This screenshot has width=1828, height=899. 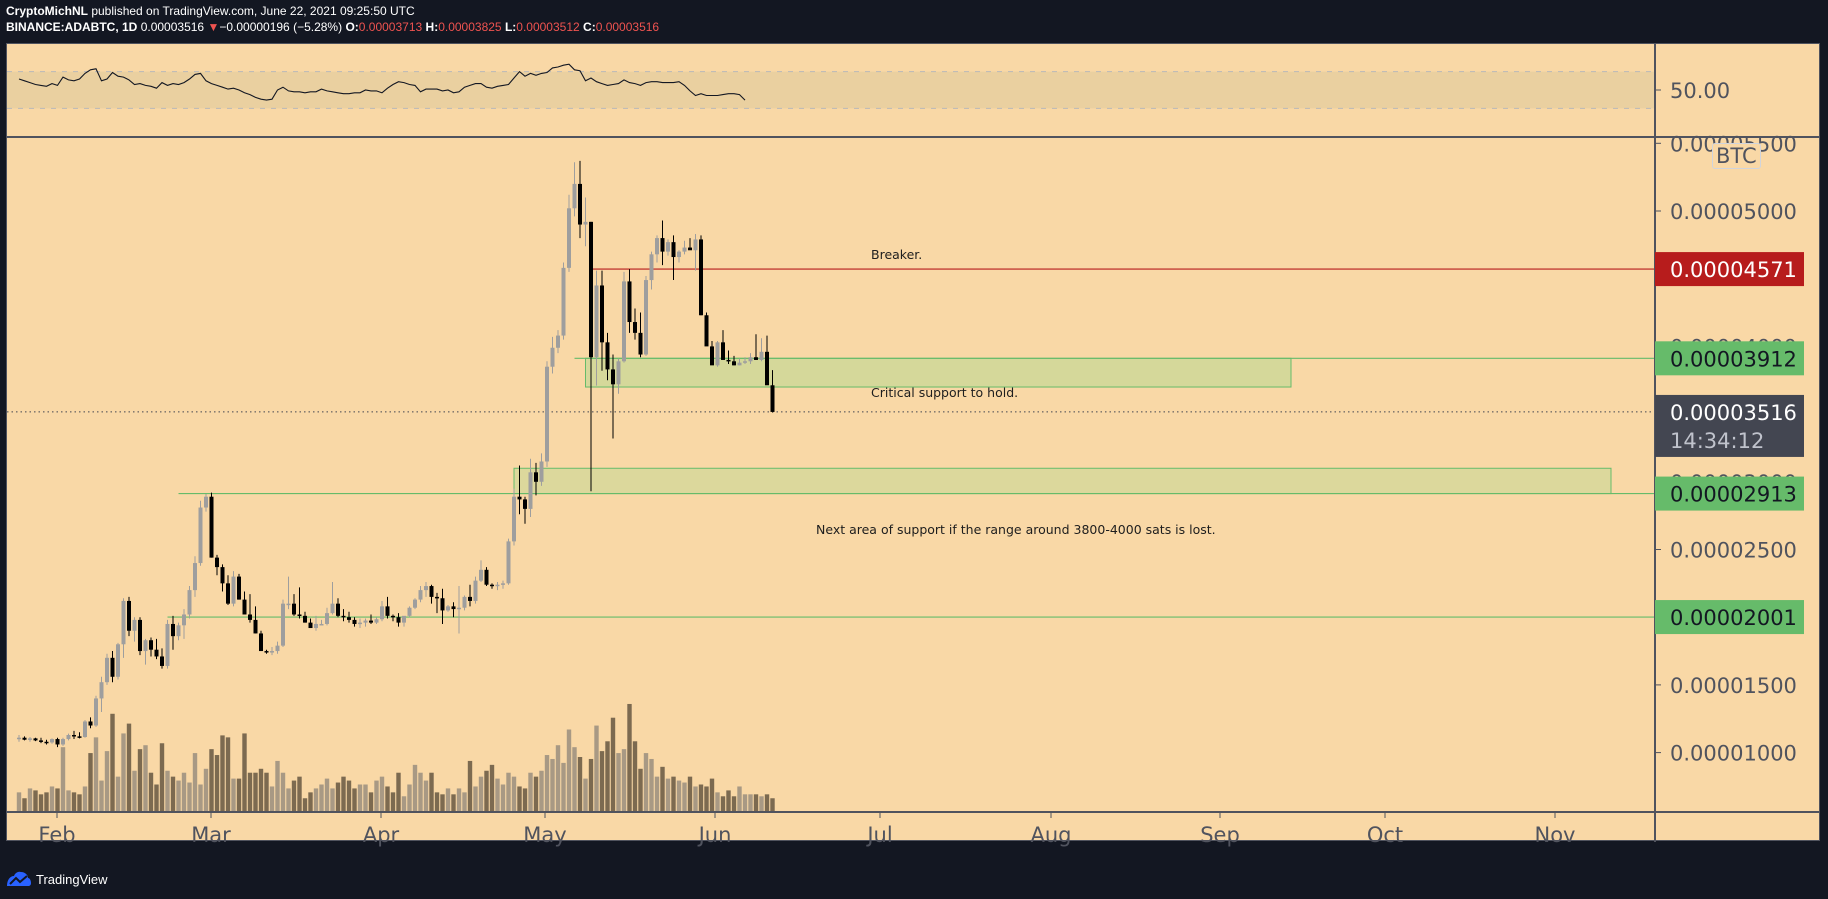 What do you see at coordinates (72, 879) in the screenshot?
I see `tradingview-brand: TradingView` at bounding box center [72, 879].